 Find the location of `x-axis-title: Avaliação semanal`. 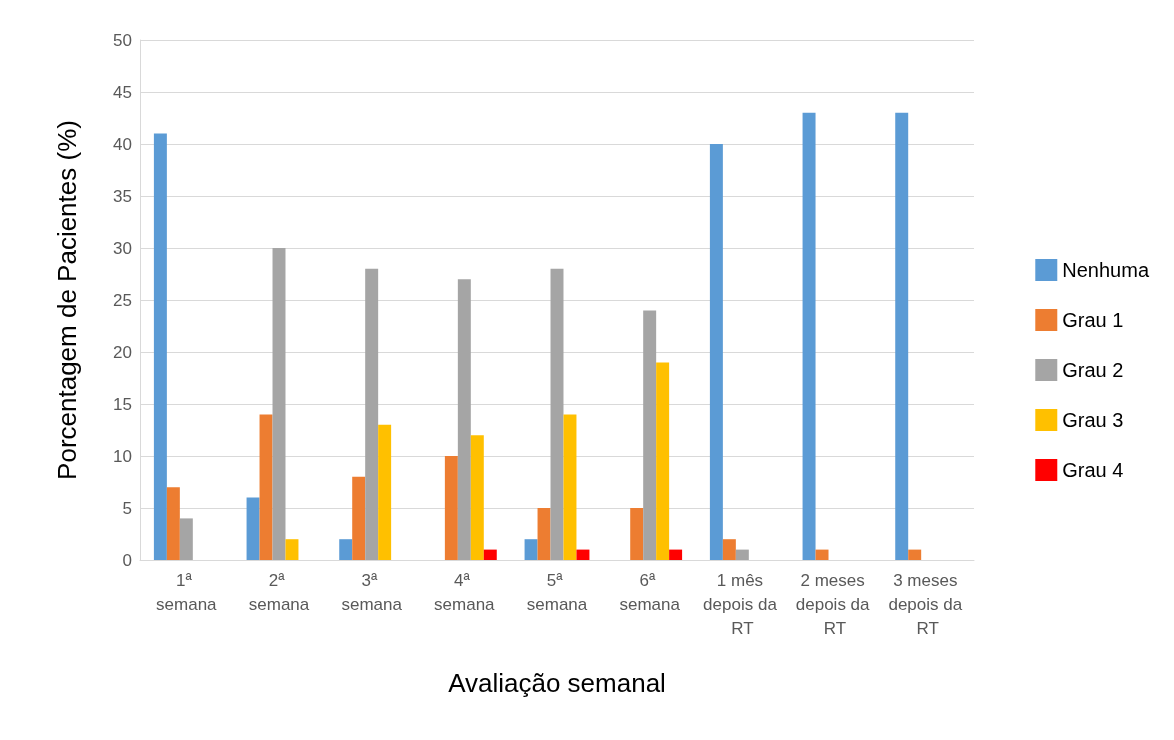

x-axis-title: Avaliação semanal is located at coordinates (557, 683).